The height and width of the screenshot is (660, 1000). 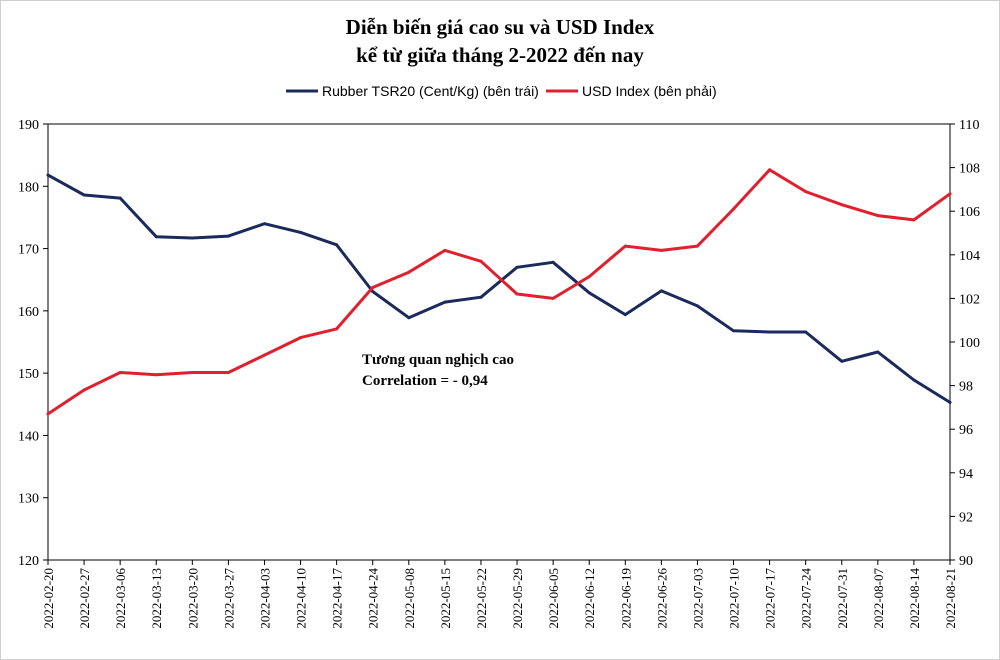 I want to click on x-tick-label: 2022-03-27, so click(x=228, y=598).